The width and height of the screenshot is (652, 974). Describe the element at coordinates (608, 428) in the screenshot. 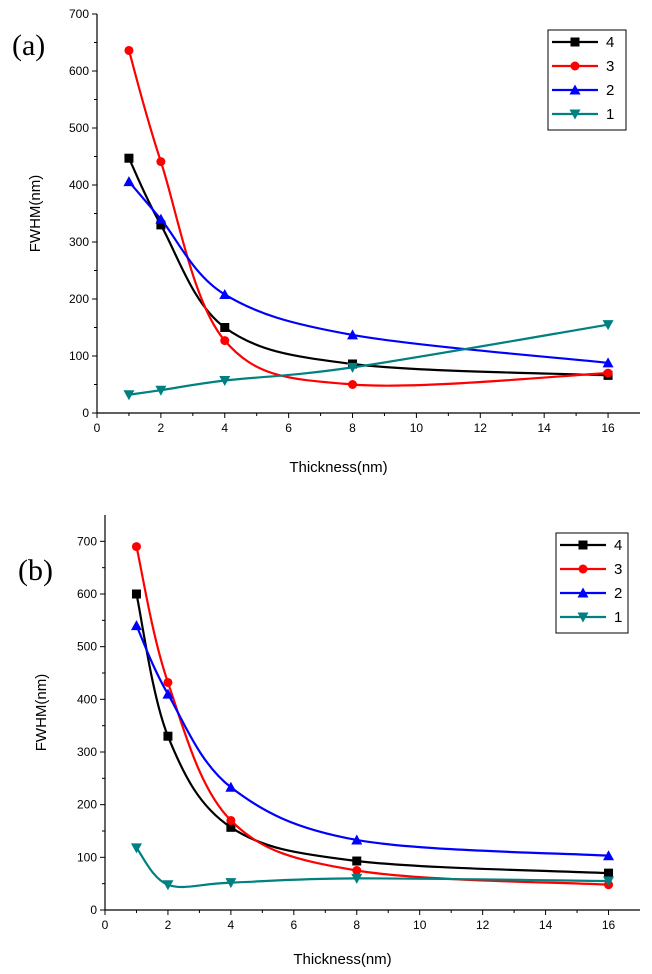

I see `x-tick-label: 16` at that location.